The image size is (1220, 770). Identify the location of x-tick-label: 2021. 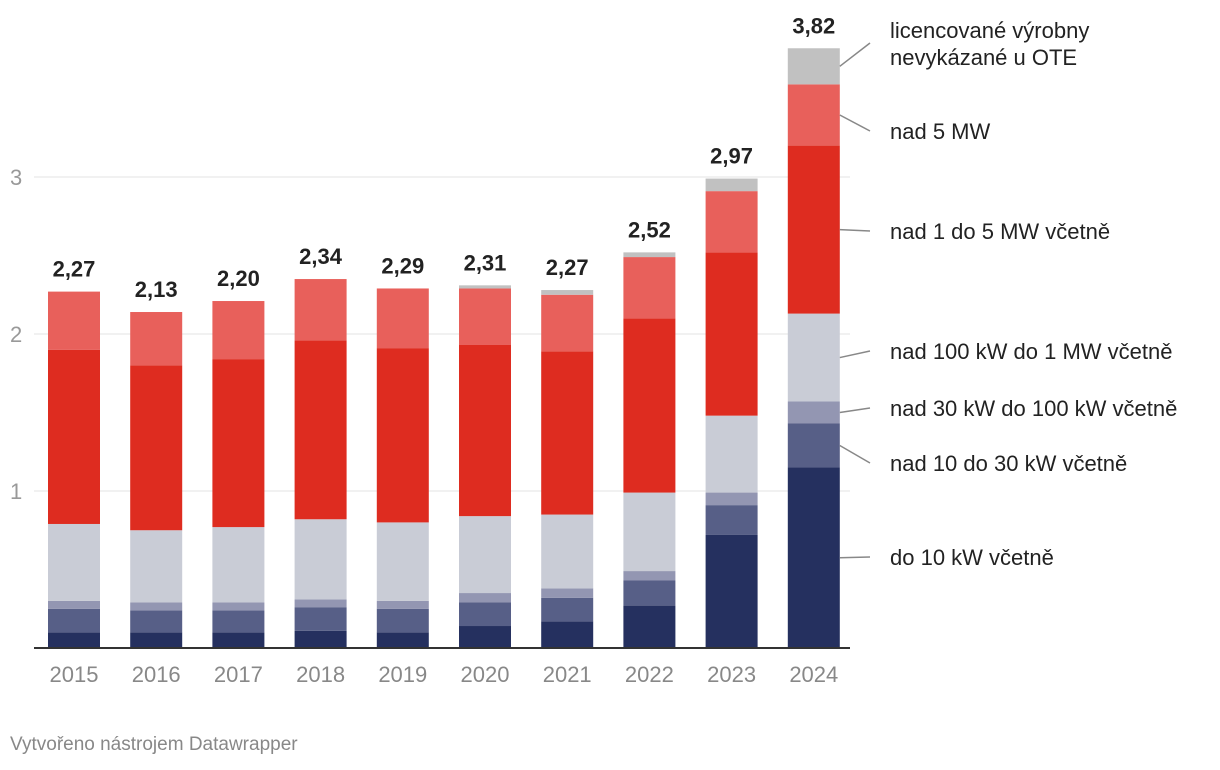
(567, 674).